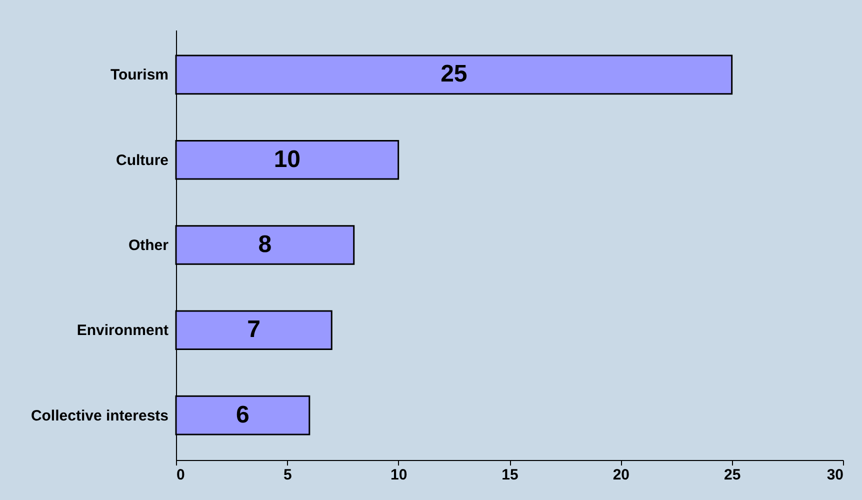 This screenshot has height=500, width=862. What do you see at coordinates (621, 475) in the screenshot?
I see `x-tick-label: 20` at bounding box center [621, 475].